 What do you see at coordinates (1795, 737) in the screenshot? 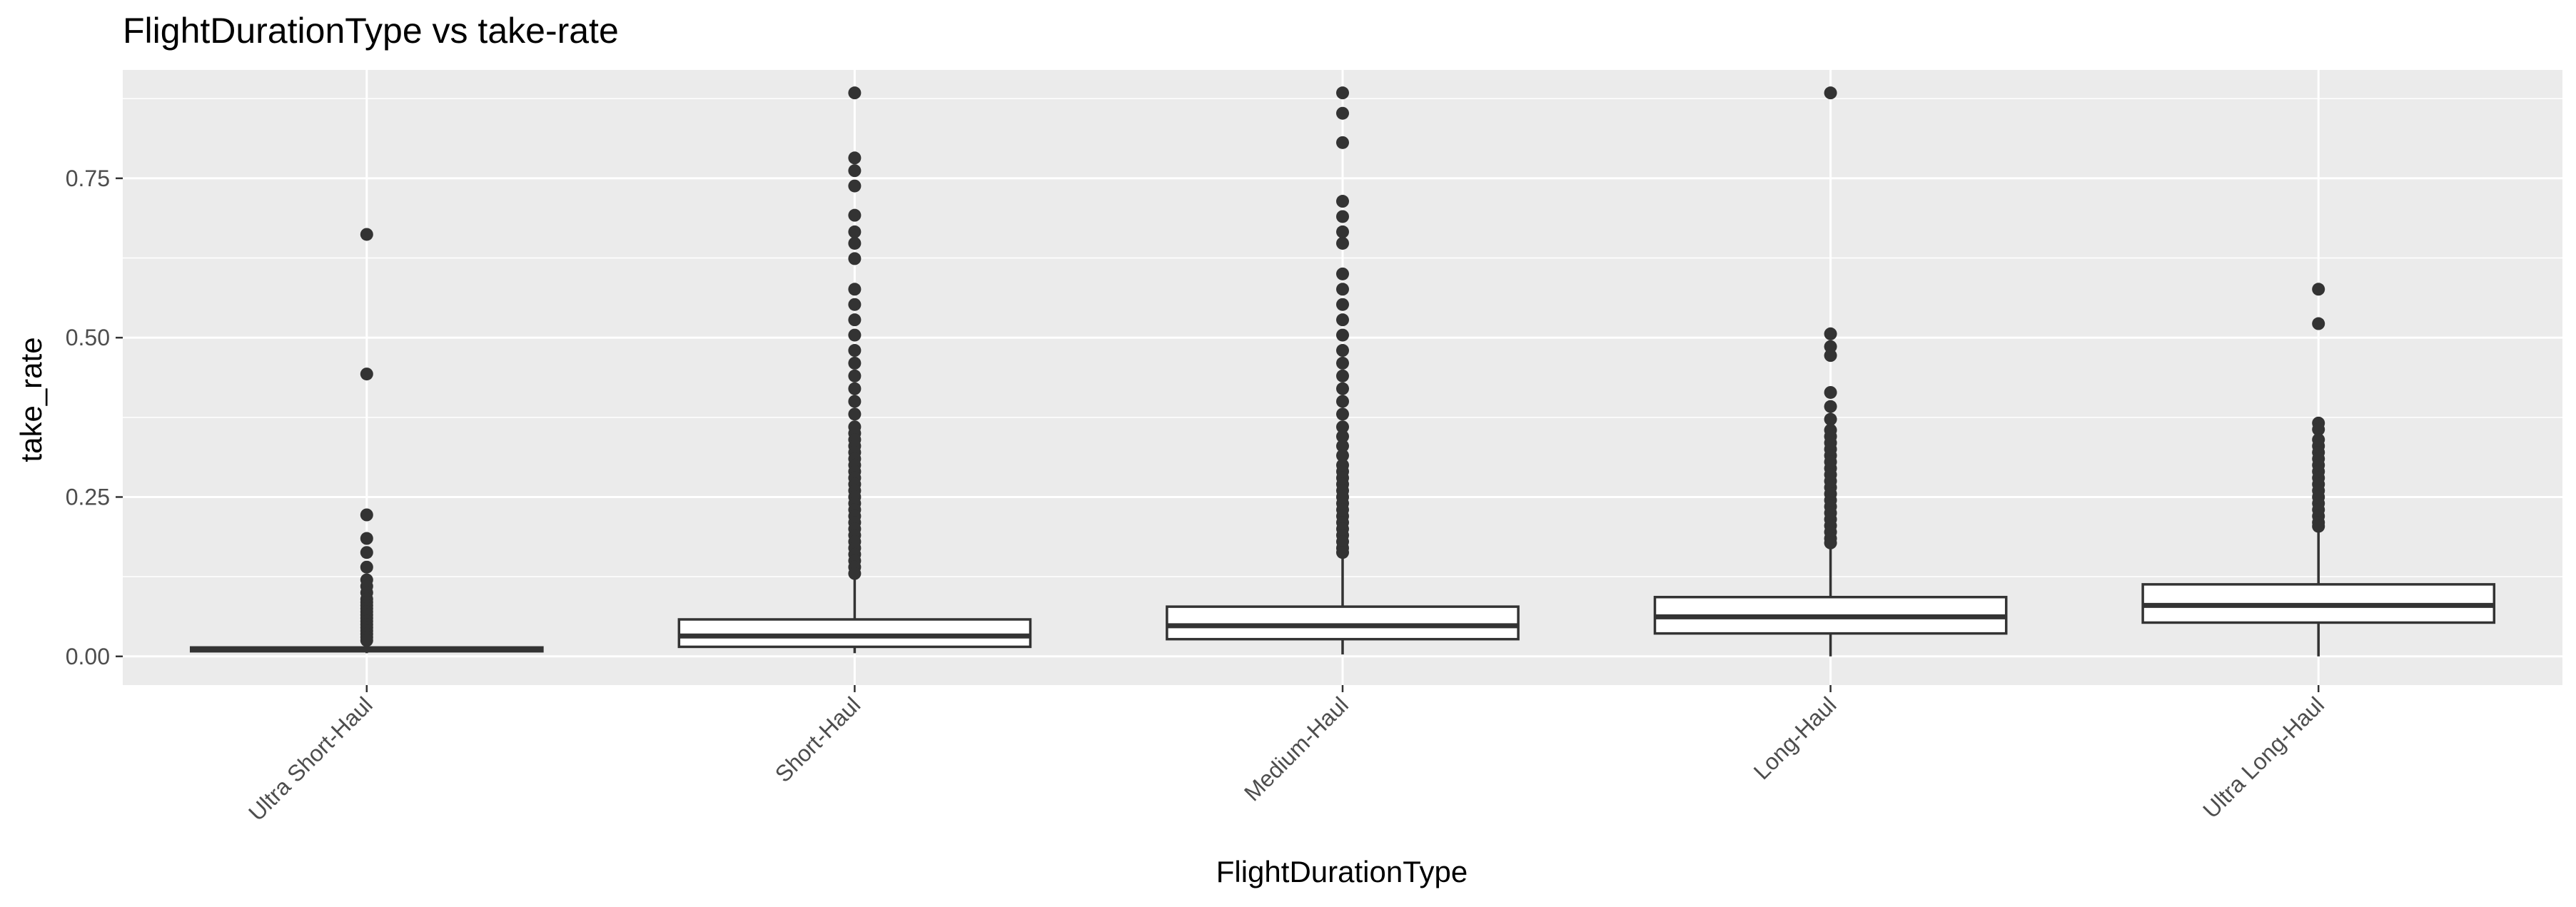
I see `x-tick-label: Long-Haul` at bounding box center [1795, 737].